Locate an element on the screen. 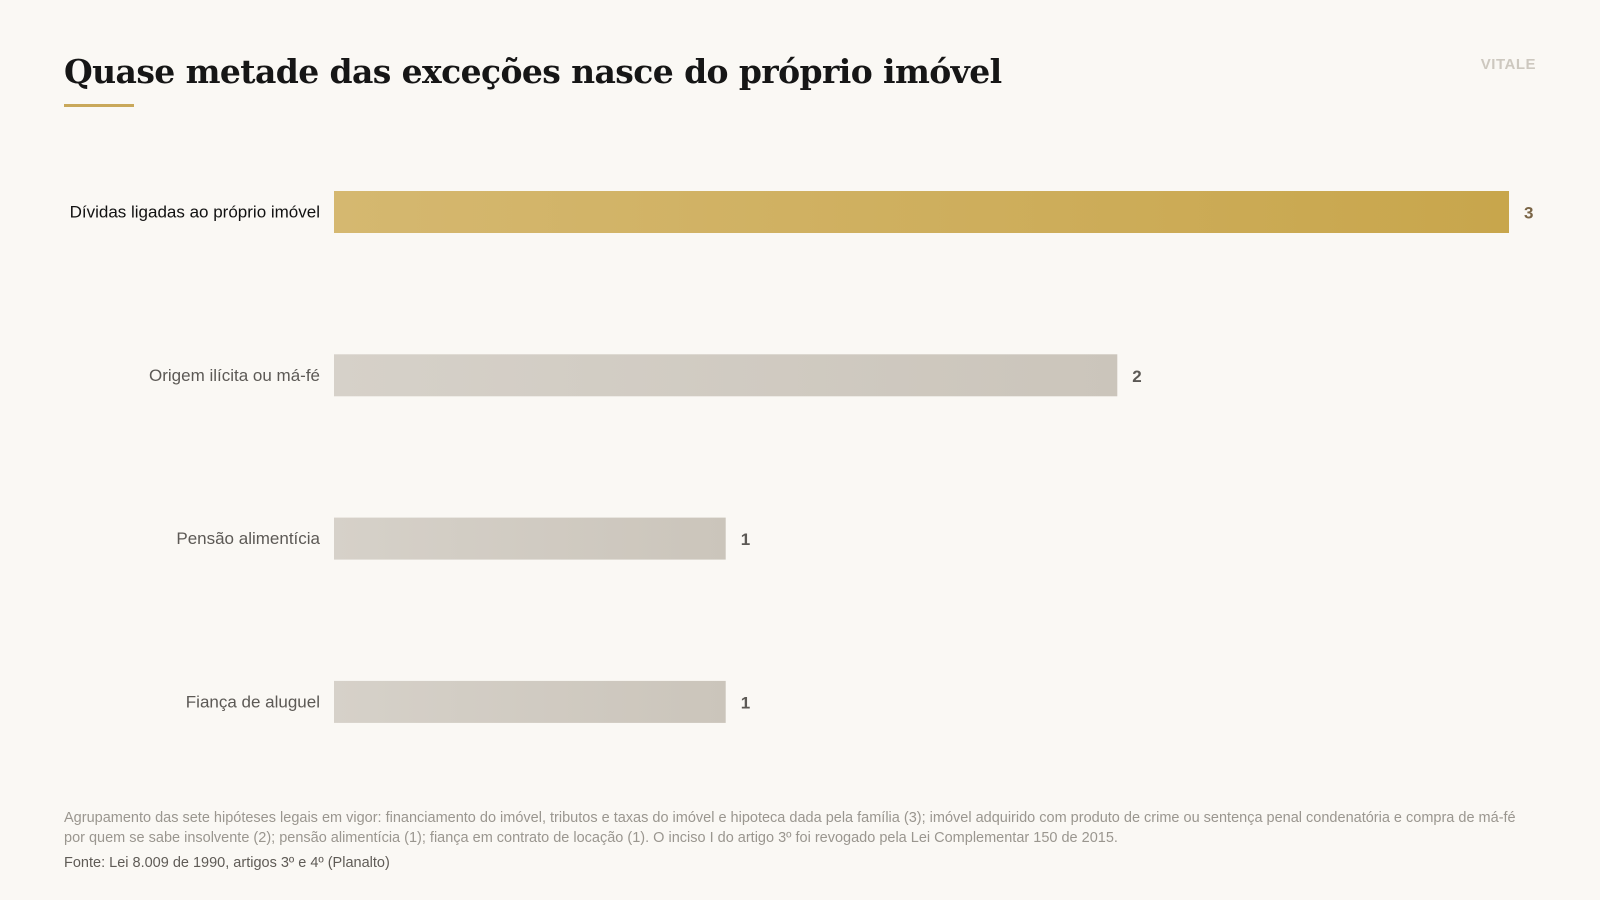 The height and width of the screenshot is (900, 1600). category-label: Fiança de aluguel is located at coordinates (253, 701).